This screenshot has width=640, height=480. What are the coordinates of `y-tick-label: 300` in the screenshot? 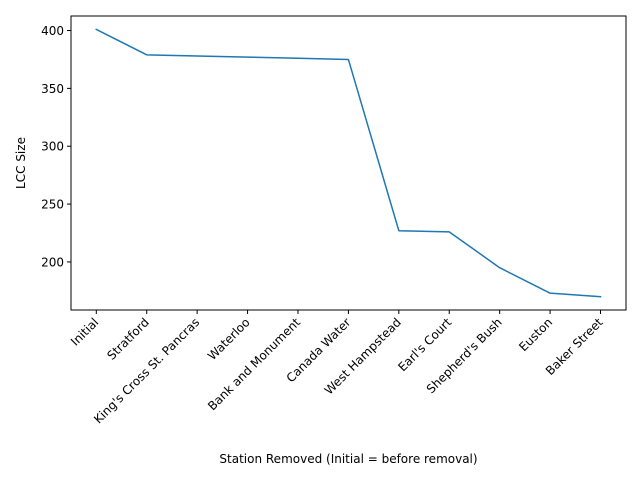 It's located at (52, 147).